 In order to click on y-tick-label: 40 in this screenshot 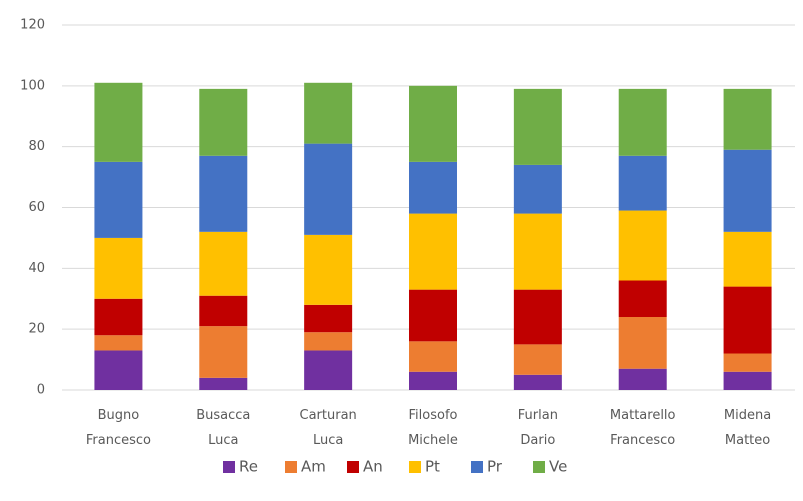, I will do `click(36, 268)`.